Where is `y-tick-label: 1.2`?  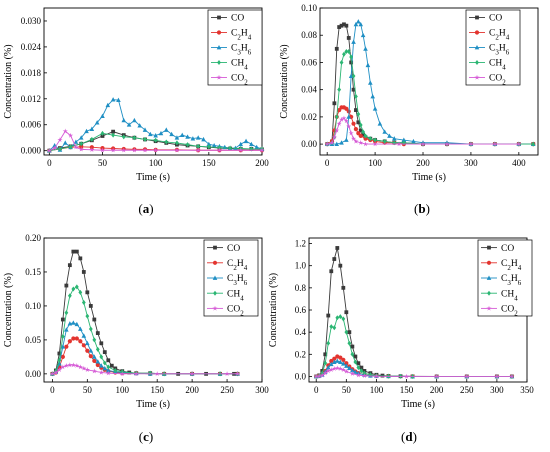 y-tick-label: 1.2 is located at coordinates (300, 244).